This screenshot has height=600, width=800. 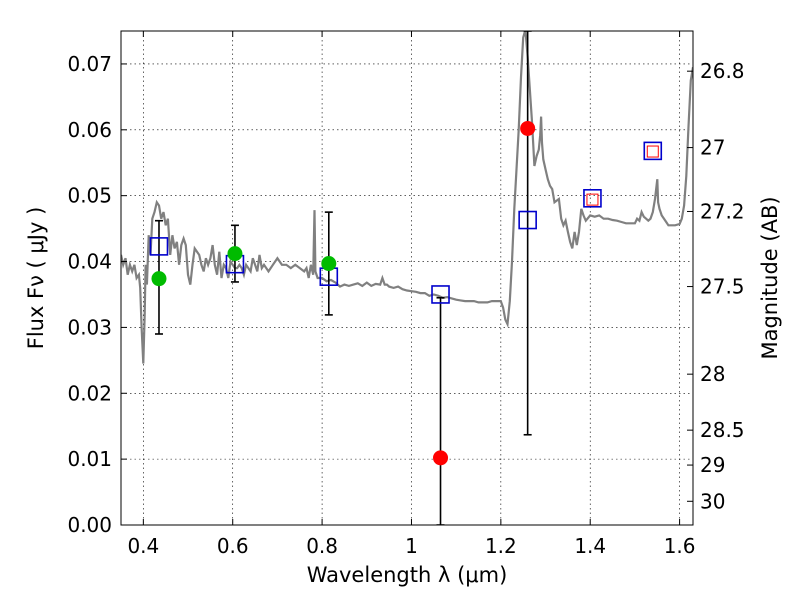 I want to click on y-tick-label: 0.03, so click(x=89, y=327).